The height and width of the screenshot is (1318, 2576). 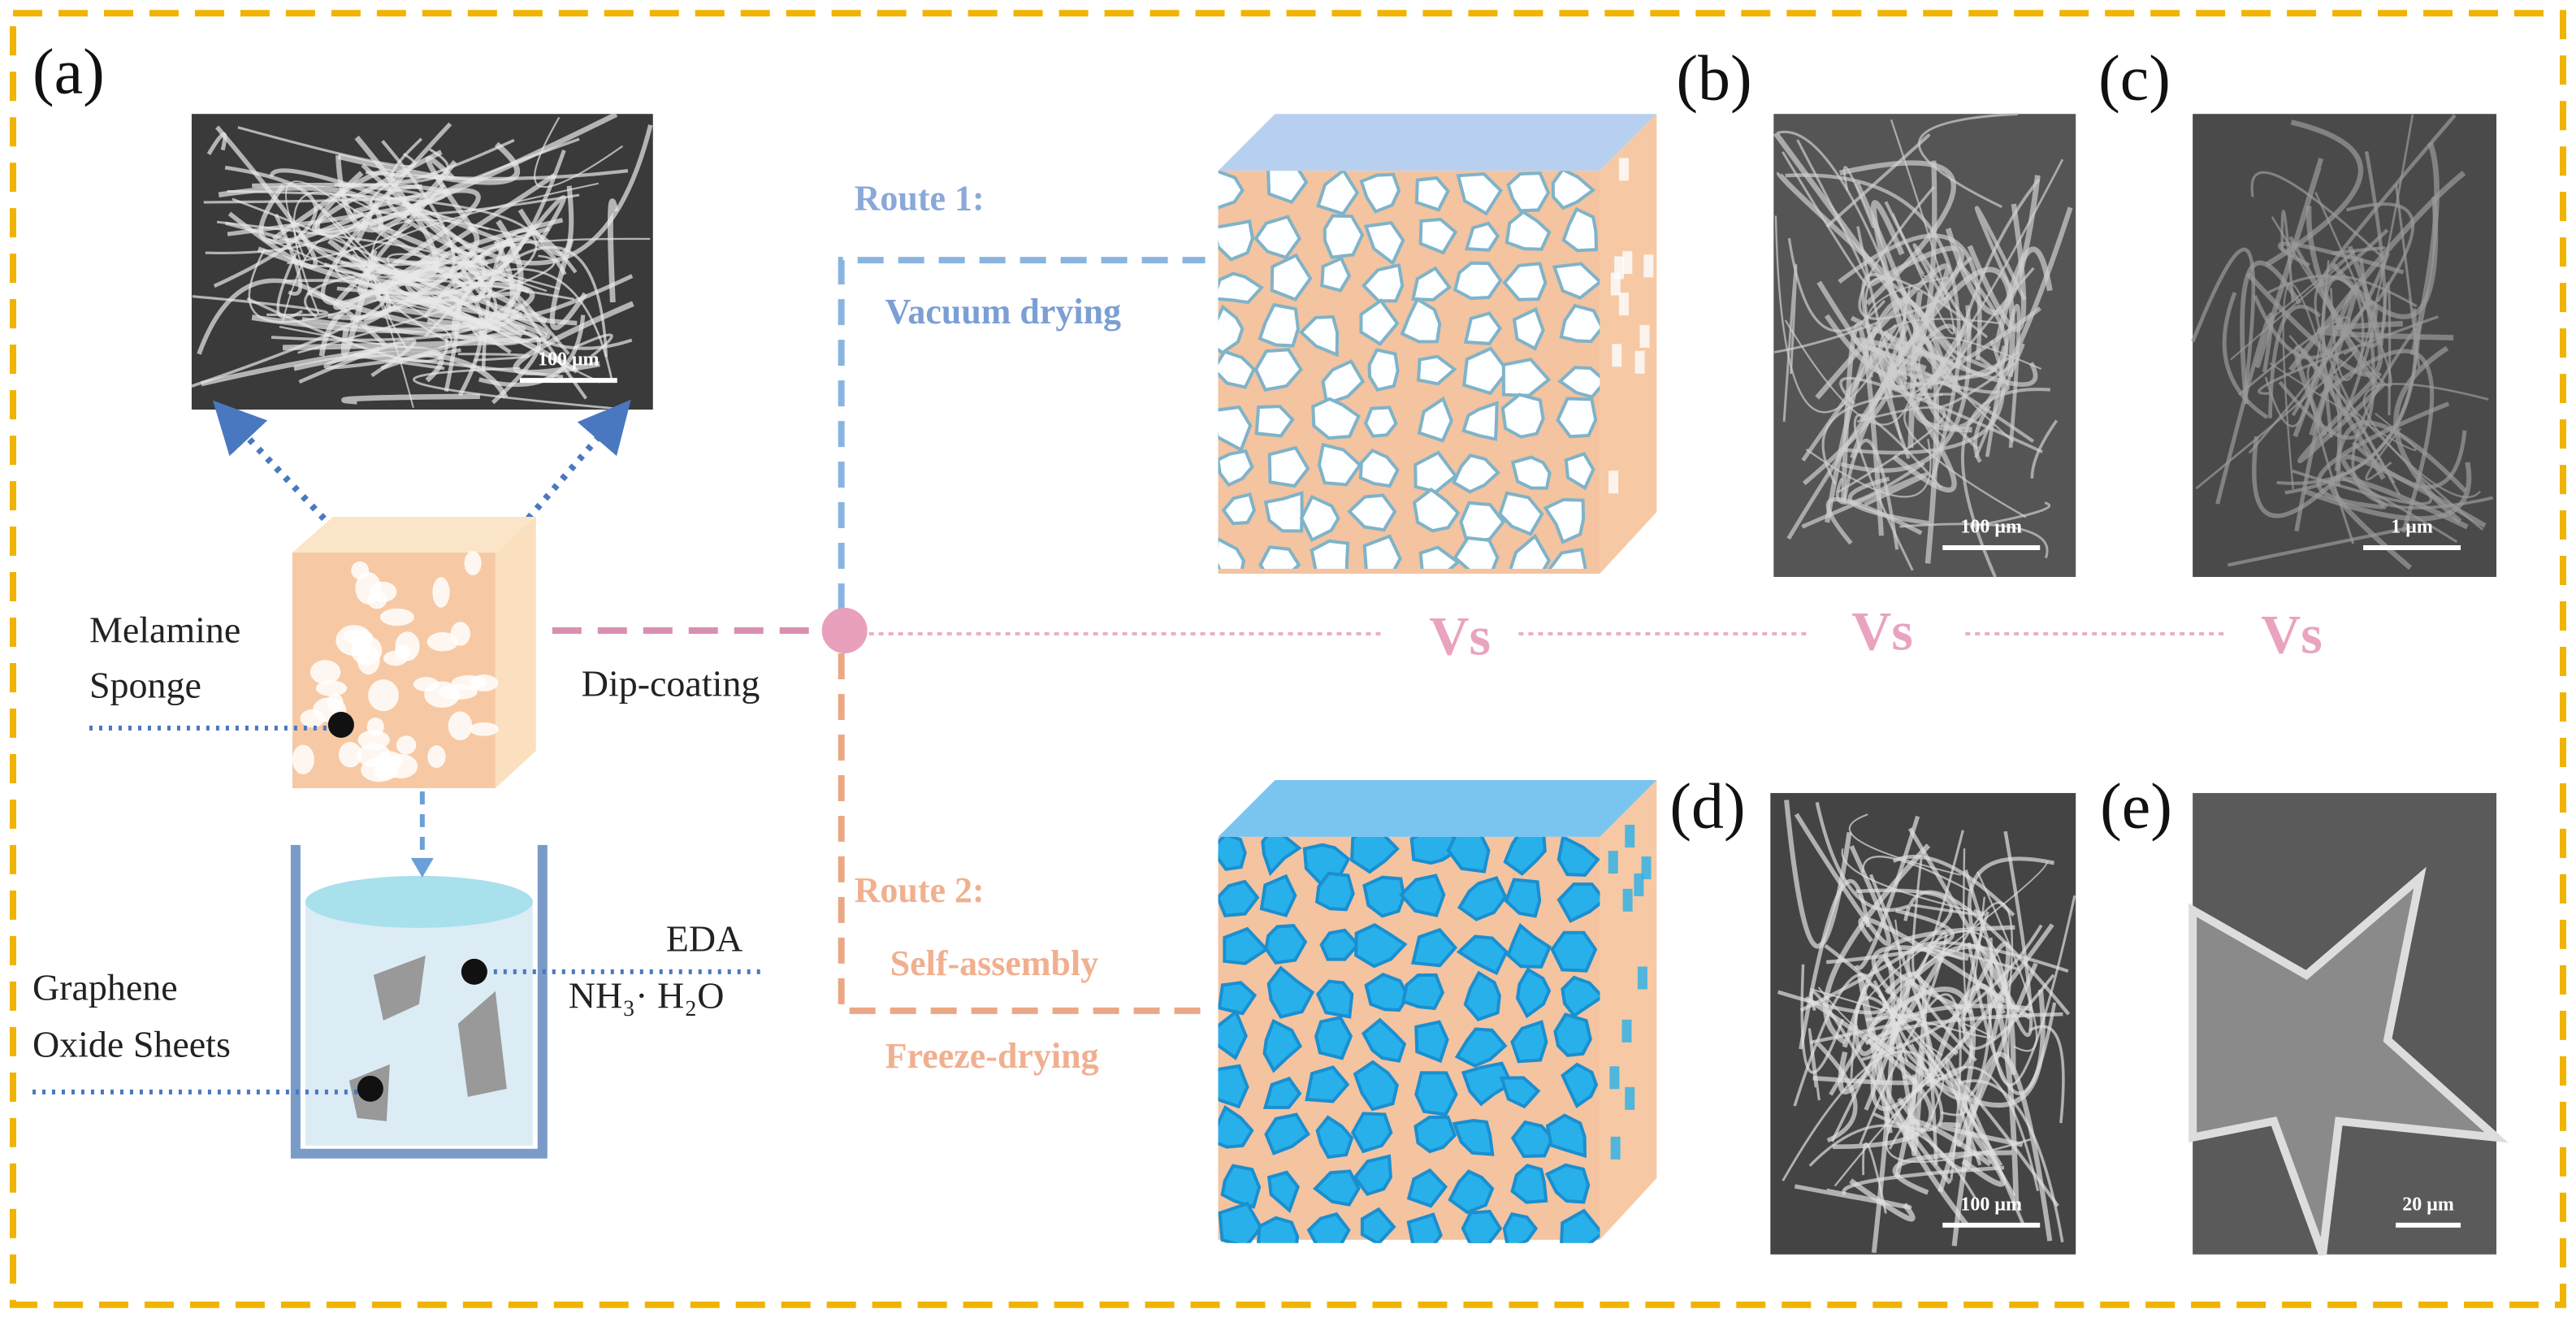 What do you see at coordinates (1629, 344) in the screenshot?
I see `cube-side` at bounding box center [1629, 344].